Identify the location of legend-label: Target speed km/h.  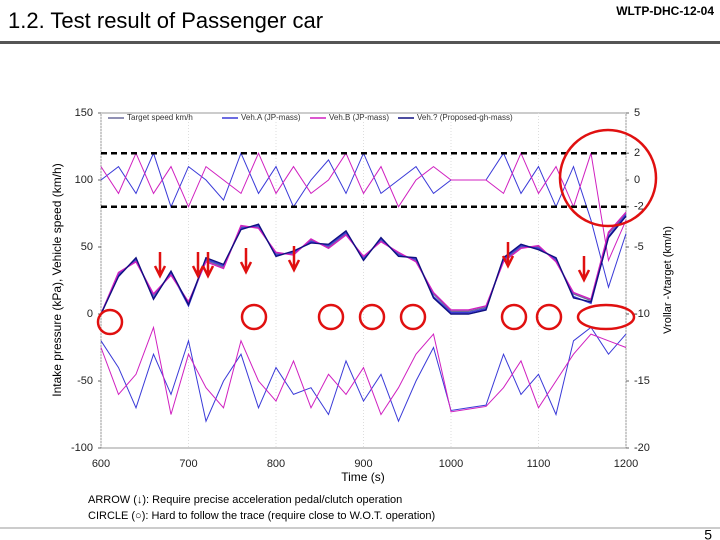
(160, 117).